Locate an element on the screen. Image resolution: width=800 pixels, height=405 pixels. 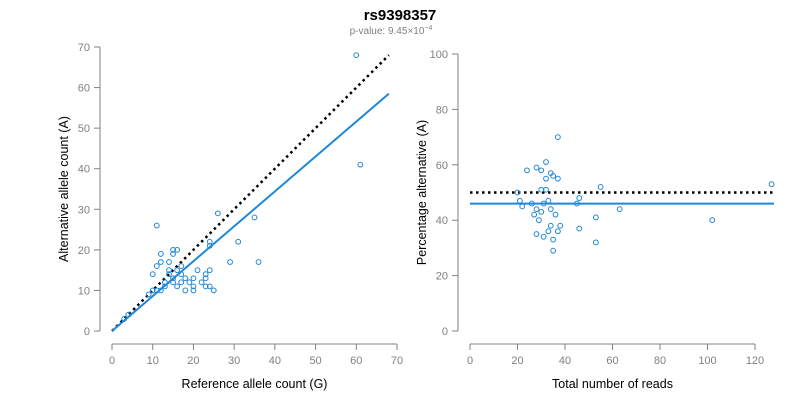
chart-counts-y-tick-label: 40 is located at coordinates (84, 170).